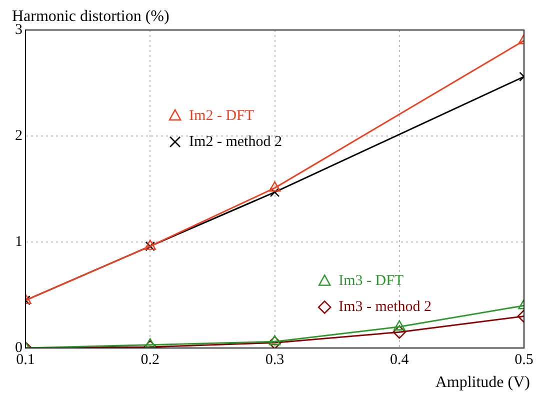 This screenshot has width=549, height=403. What do you see at coordinates (274, 360) in the screenshot?
I see `x-tick-label: 0.3` at bounding box center [274, 360].